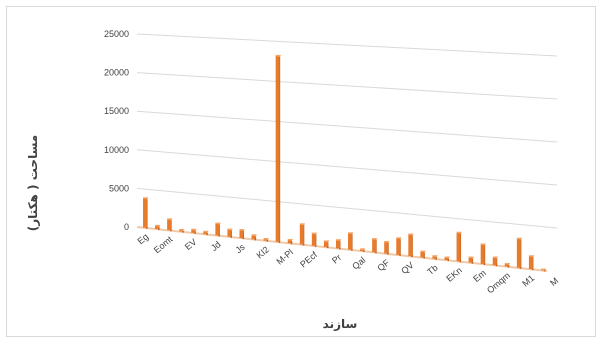  What do you see at coordinates (342, 249) in the screenshot?
I see `floor-line` at bounding box center [342, 249].